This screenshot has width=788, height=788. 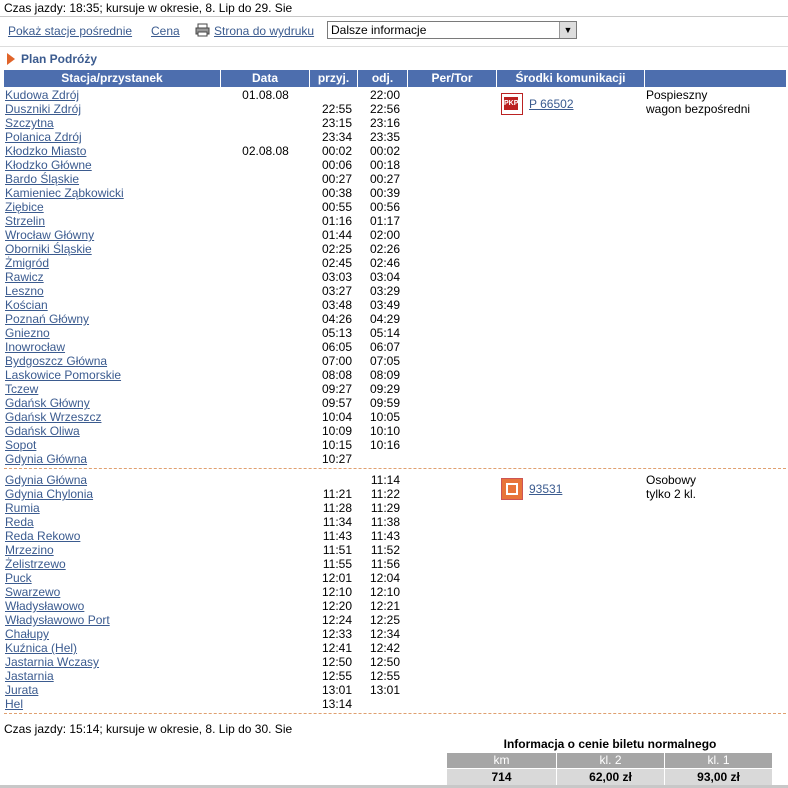 What do you see at coordinates (384, 375) in the screenshot?
I see `departure: 08:09` at bounding box center [384, 375].